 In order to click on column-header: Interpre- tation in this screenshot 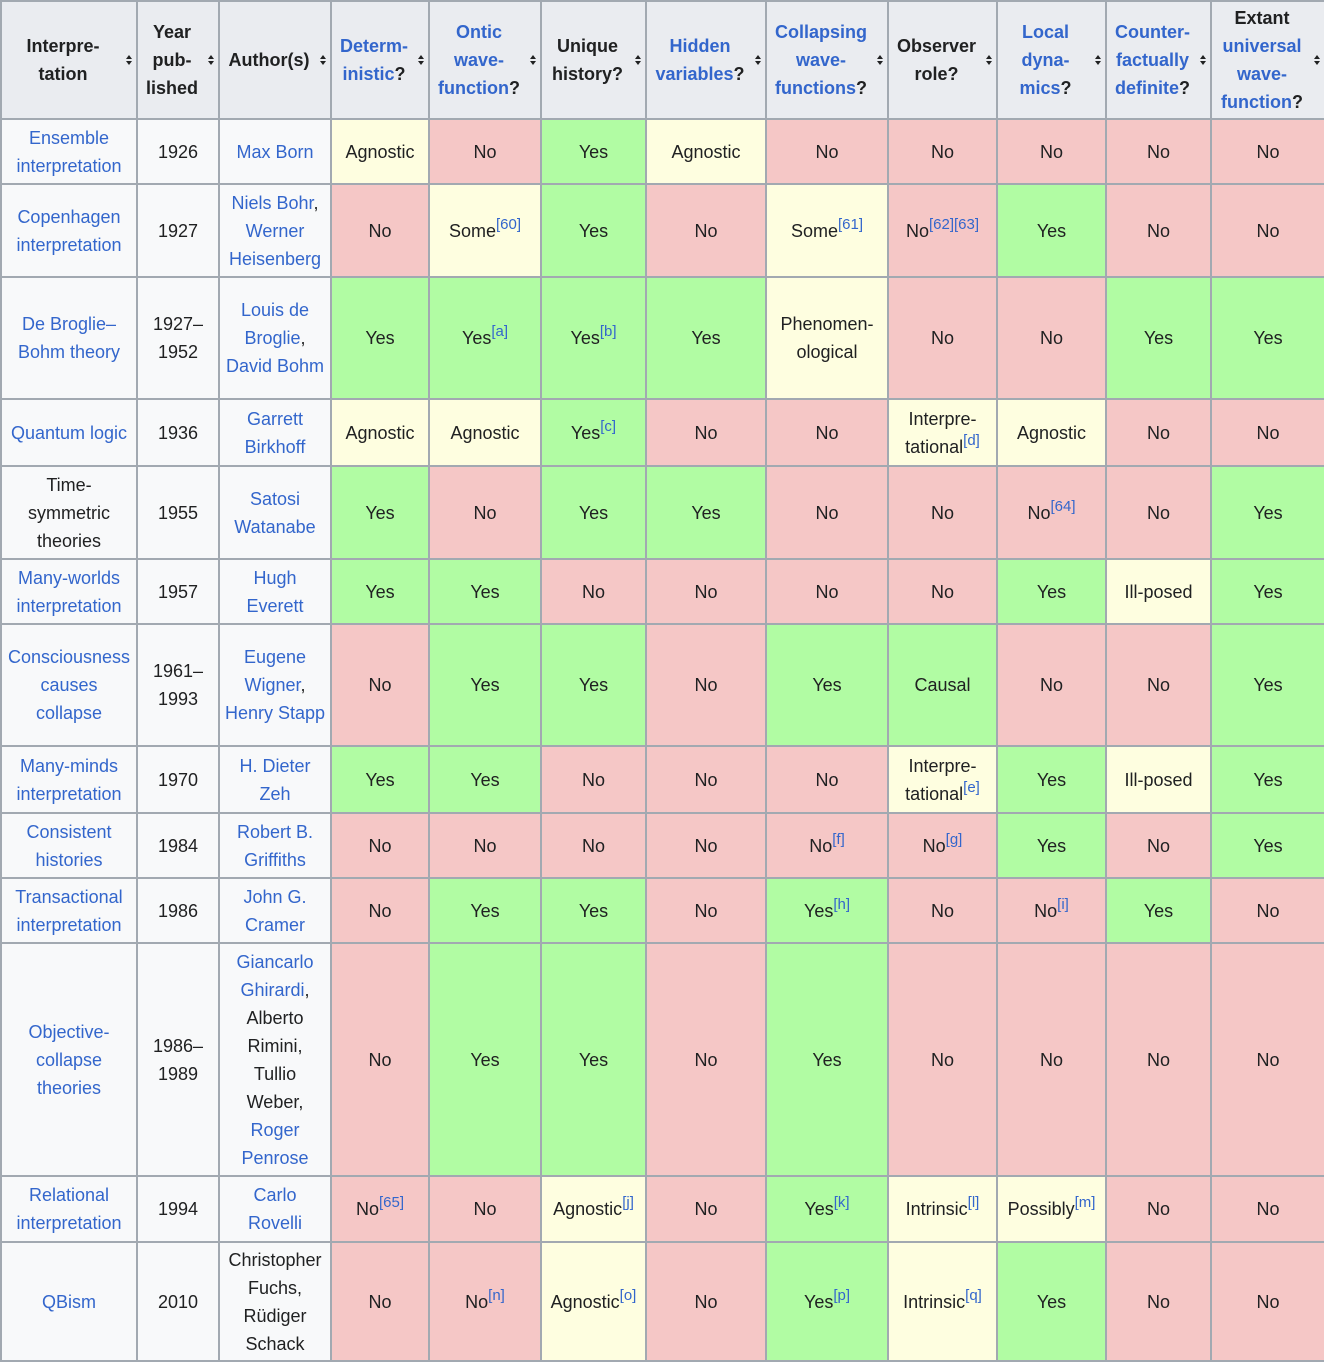, I will do `click(69, 60)`.